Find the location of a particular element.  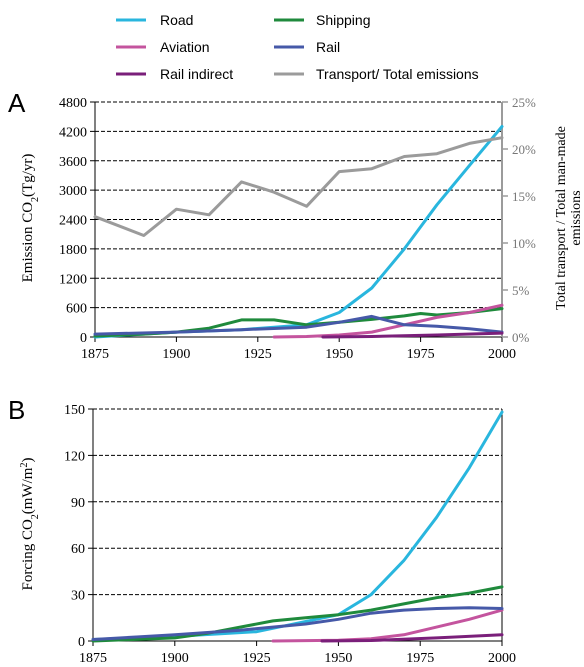

panel-a-y-tick-label: 4200 is located at coordinates (73, 132).